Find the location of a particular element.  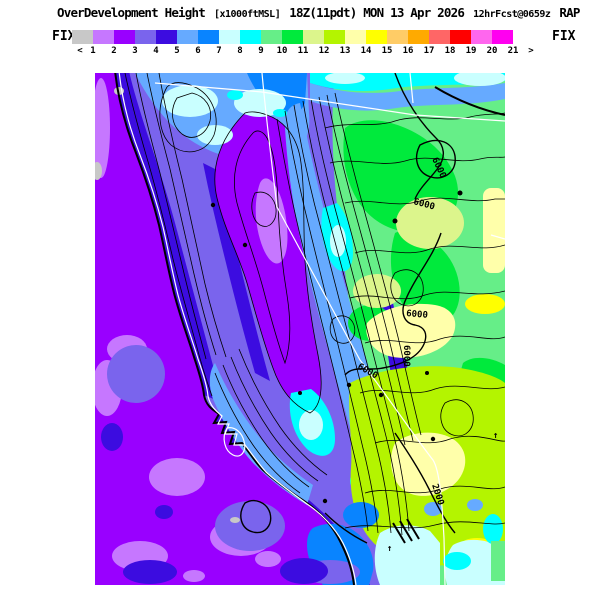

colorbar-tick: 4 is located at coordinates (156, 51).